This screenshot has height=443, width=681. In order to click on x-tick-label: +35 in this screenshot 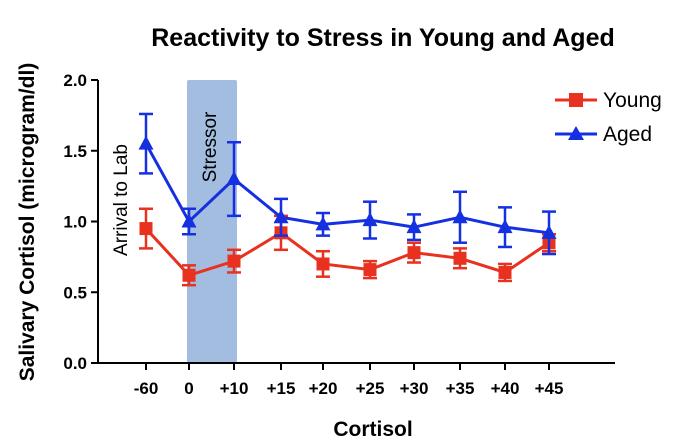, I will do `click(460, 388)`.